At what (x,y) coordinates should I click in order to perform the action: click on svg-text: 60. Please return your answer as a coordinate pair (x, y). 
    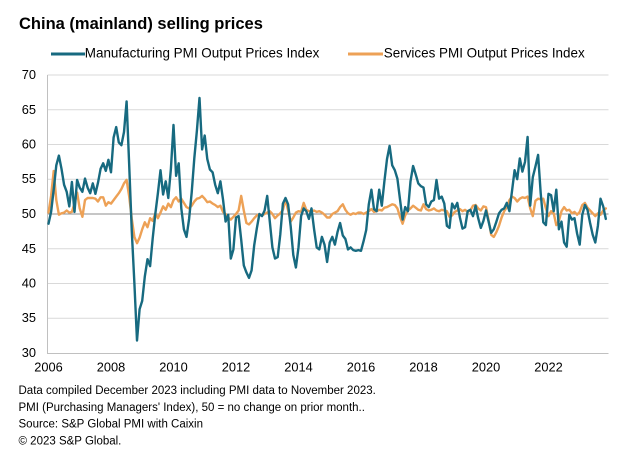
    Looking at the image, I should click on (29, 144).